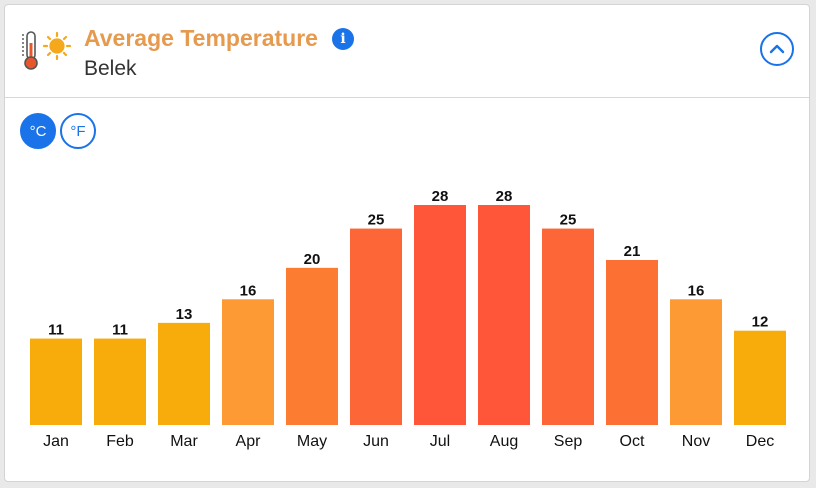  I want to click on data-label-feb: 11, so click(120, 330).